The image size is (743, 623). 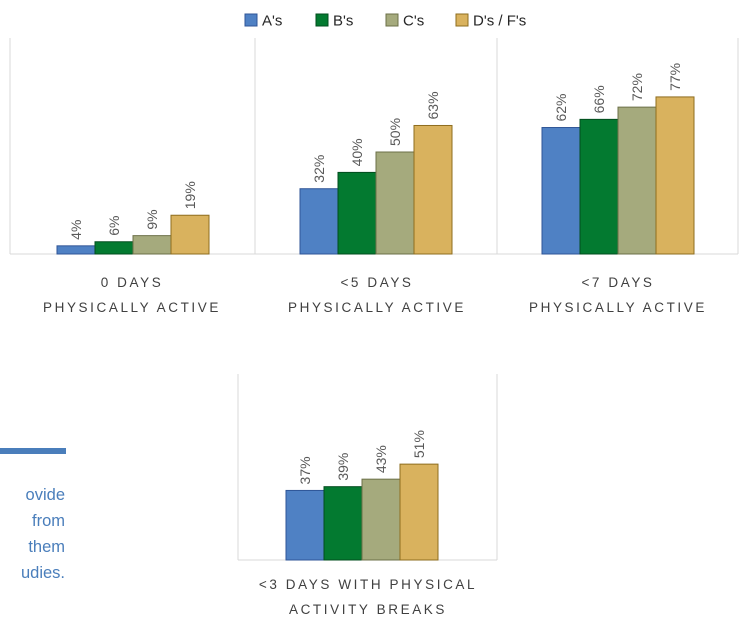 What do you see at coordinates (343, 21) in the screenshot?
I see `legend-label-b: B's` at bounding box center [343, 21].